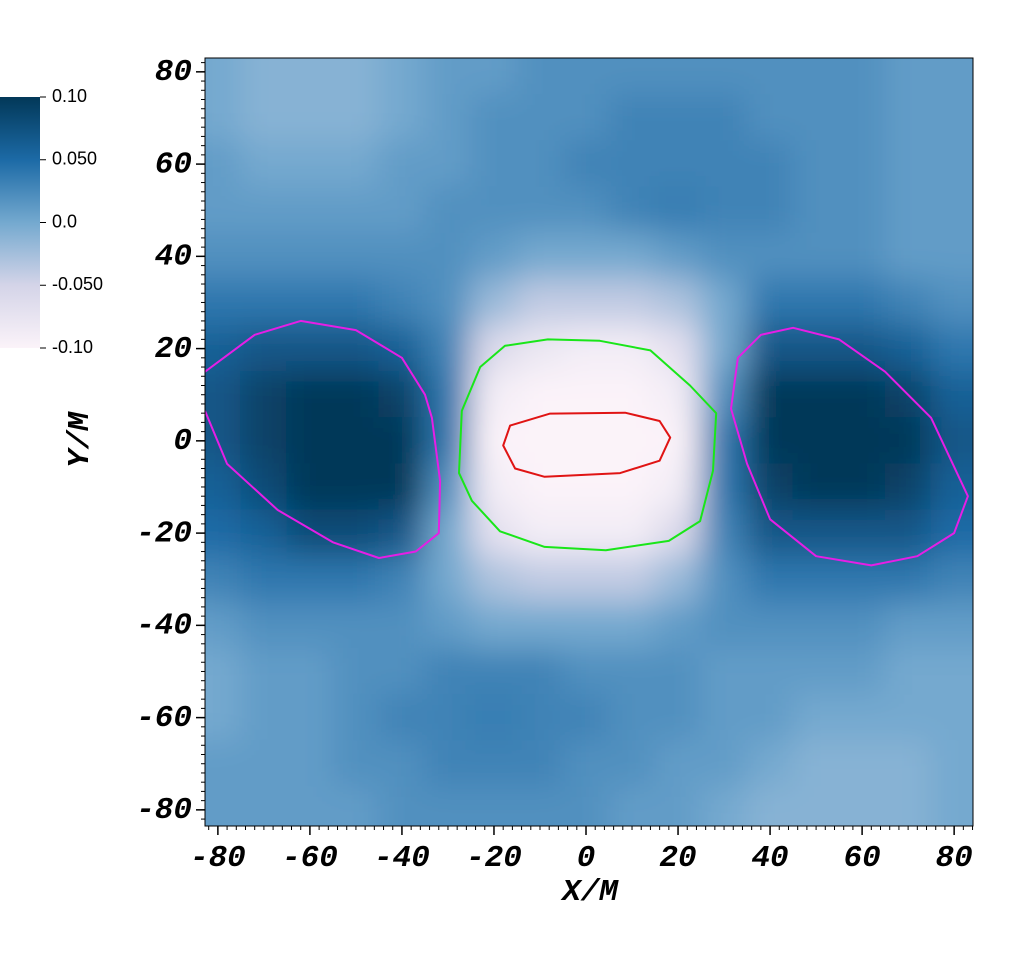  What do you see at coordinates (589, 892) in the screenshot?
I see `x-axis-label: X/M` at bounding box center [589, 892].